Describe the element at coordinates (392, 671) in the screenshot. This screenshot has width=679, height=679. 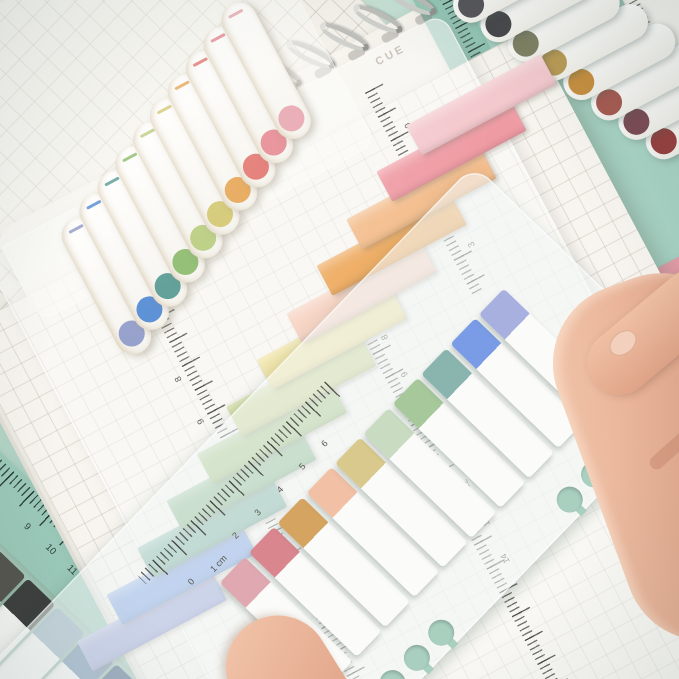
I see `binder-hole` at that location.